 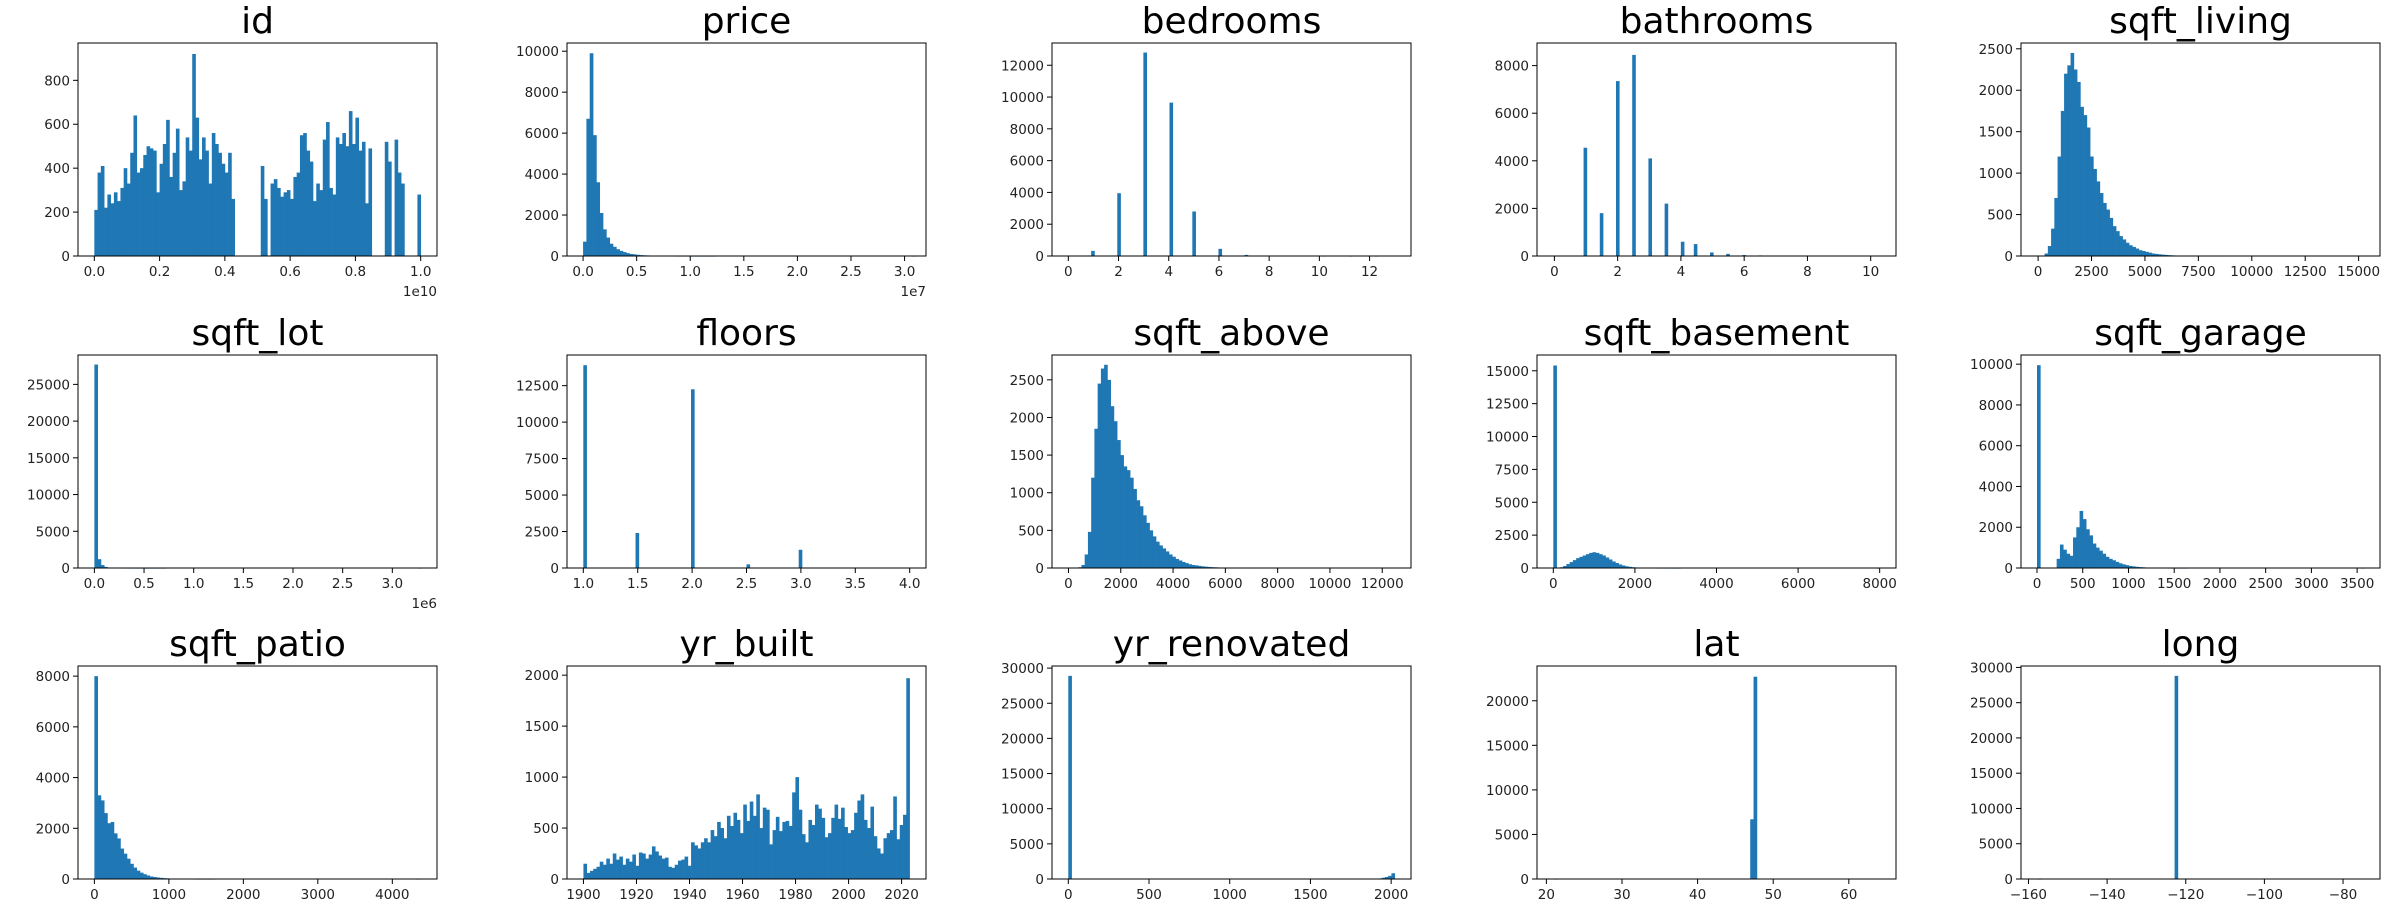 I want to click on subplot-title: sqft_lot, so click(x=258, y=333).